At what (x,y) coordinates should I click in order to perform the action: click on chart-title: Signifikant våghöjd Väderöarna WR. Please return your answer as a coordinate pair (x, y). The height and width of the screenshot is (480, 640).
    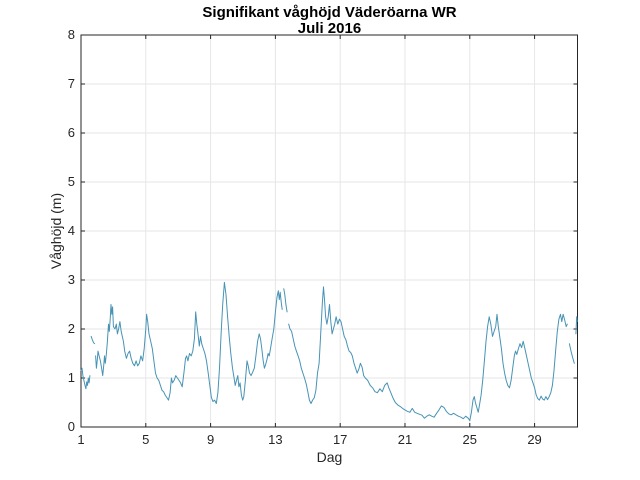
    Looking at the image, I should click on (329, 12).